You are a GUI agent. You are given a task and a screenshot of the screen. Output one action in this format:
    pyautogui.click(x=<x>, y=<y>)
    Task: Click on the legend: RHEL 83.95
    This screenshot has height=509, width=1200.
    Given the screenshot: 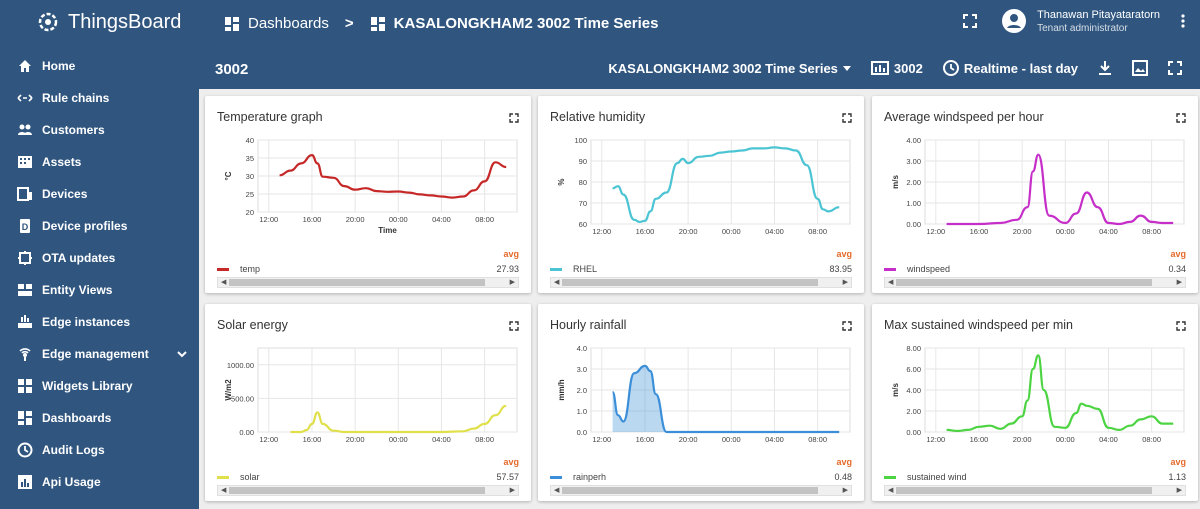 What is the action you would take?
    pyautogui.click(x=701, y=270)
    